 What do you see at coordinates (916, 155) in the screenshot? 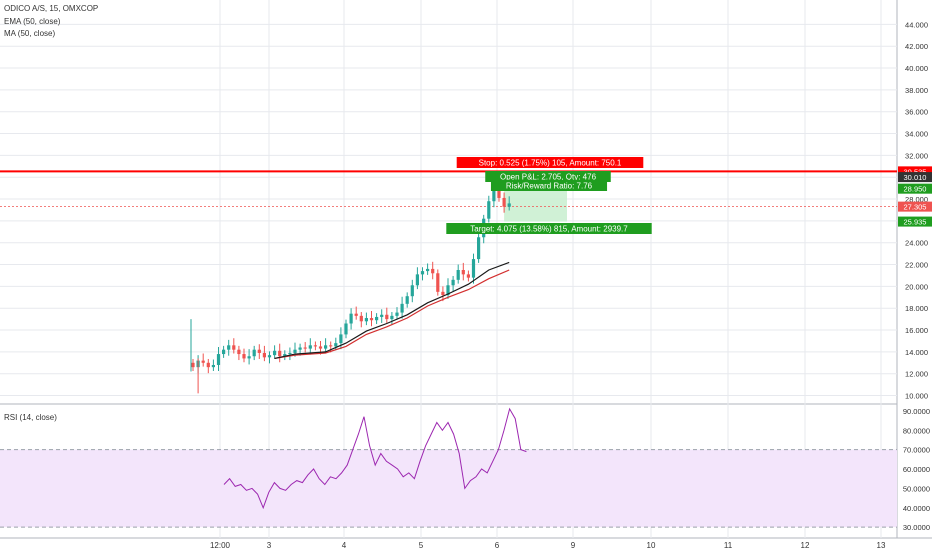
I see `y-tick-label: 32.000` at bounding box center [916, 155].